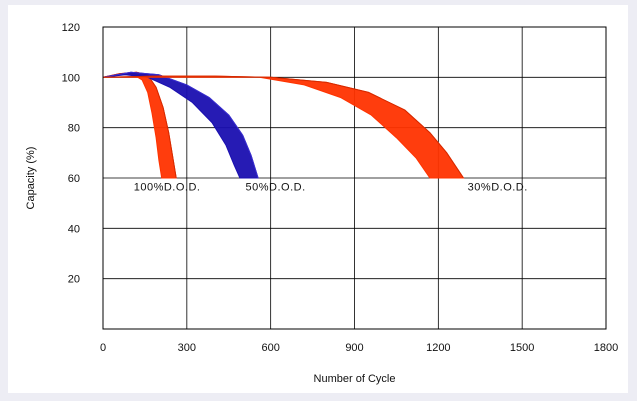 The height and width of the screenshot is (401, 637). Describe the element at coordinates (103, 348) in the screenshot. I see `x-tick-label: 0` at that location.